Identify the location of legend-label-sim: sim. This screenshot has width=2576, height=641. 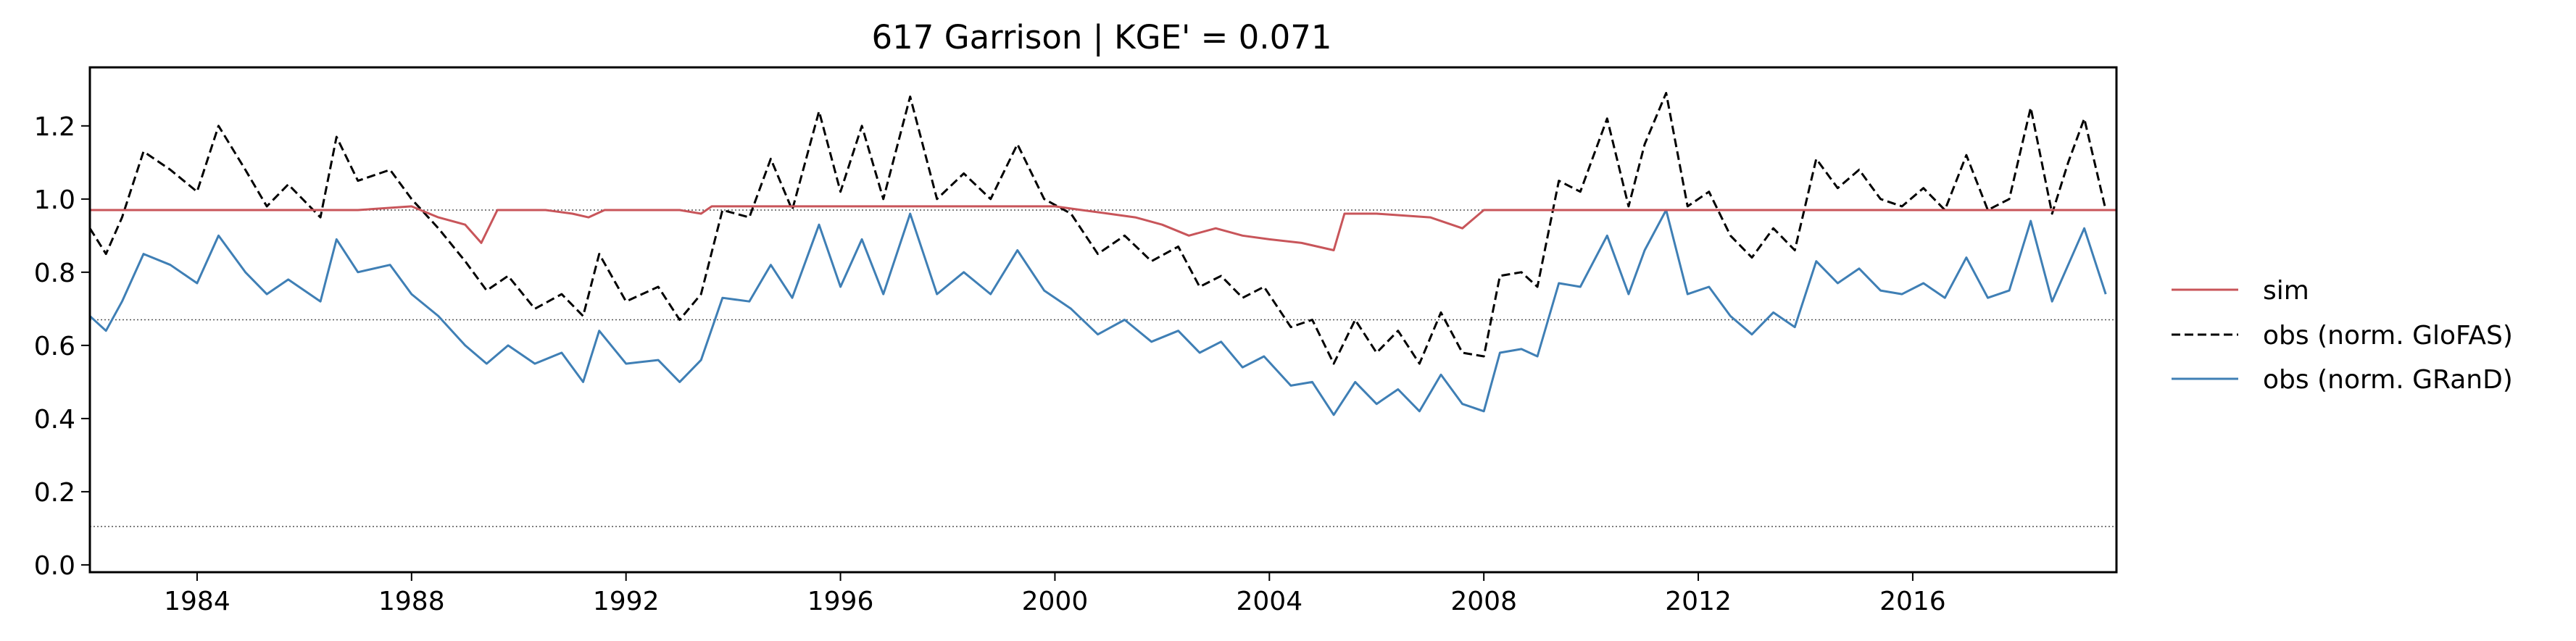
(2286, 291).